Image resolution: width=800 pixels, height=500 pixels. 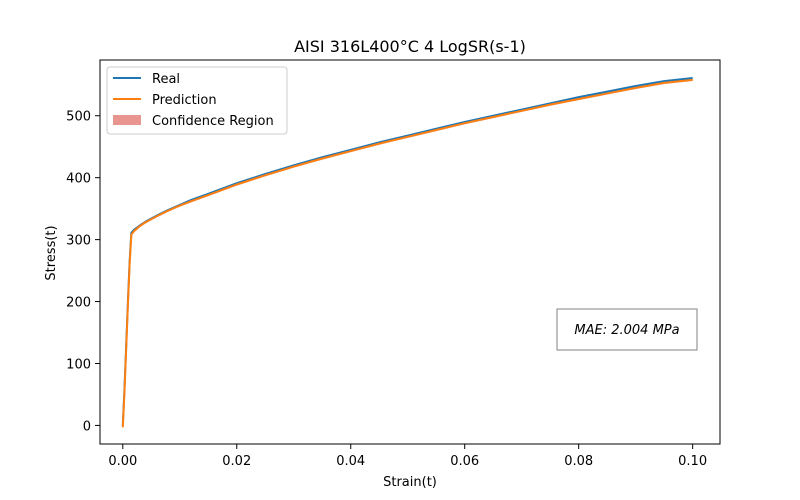 I want to click on legend: Real Prediction Confidence Region, so click(x=197, y=100).